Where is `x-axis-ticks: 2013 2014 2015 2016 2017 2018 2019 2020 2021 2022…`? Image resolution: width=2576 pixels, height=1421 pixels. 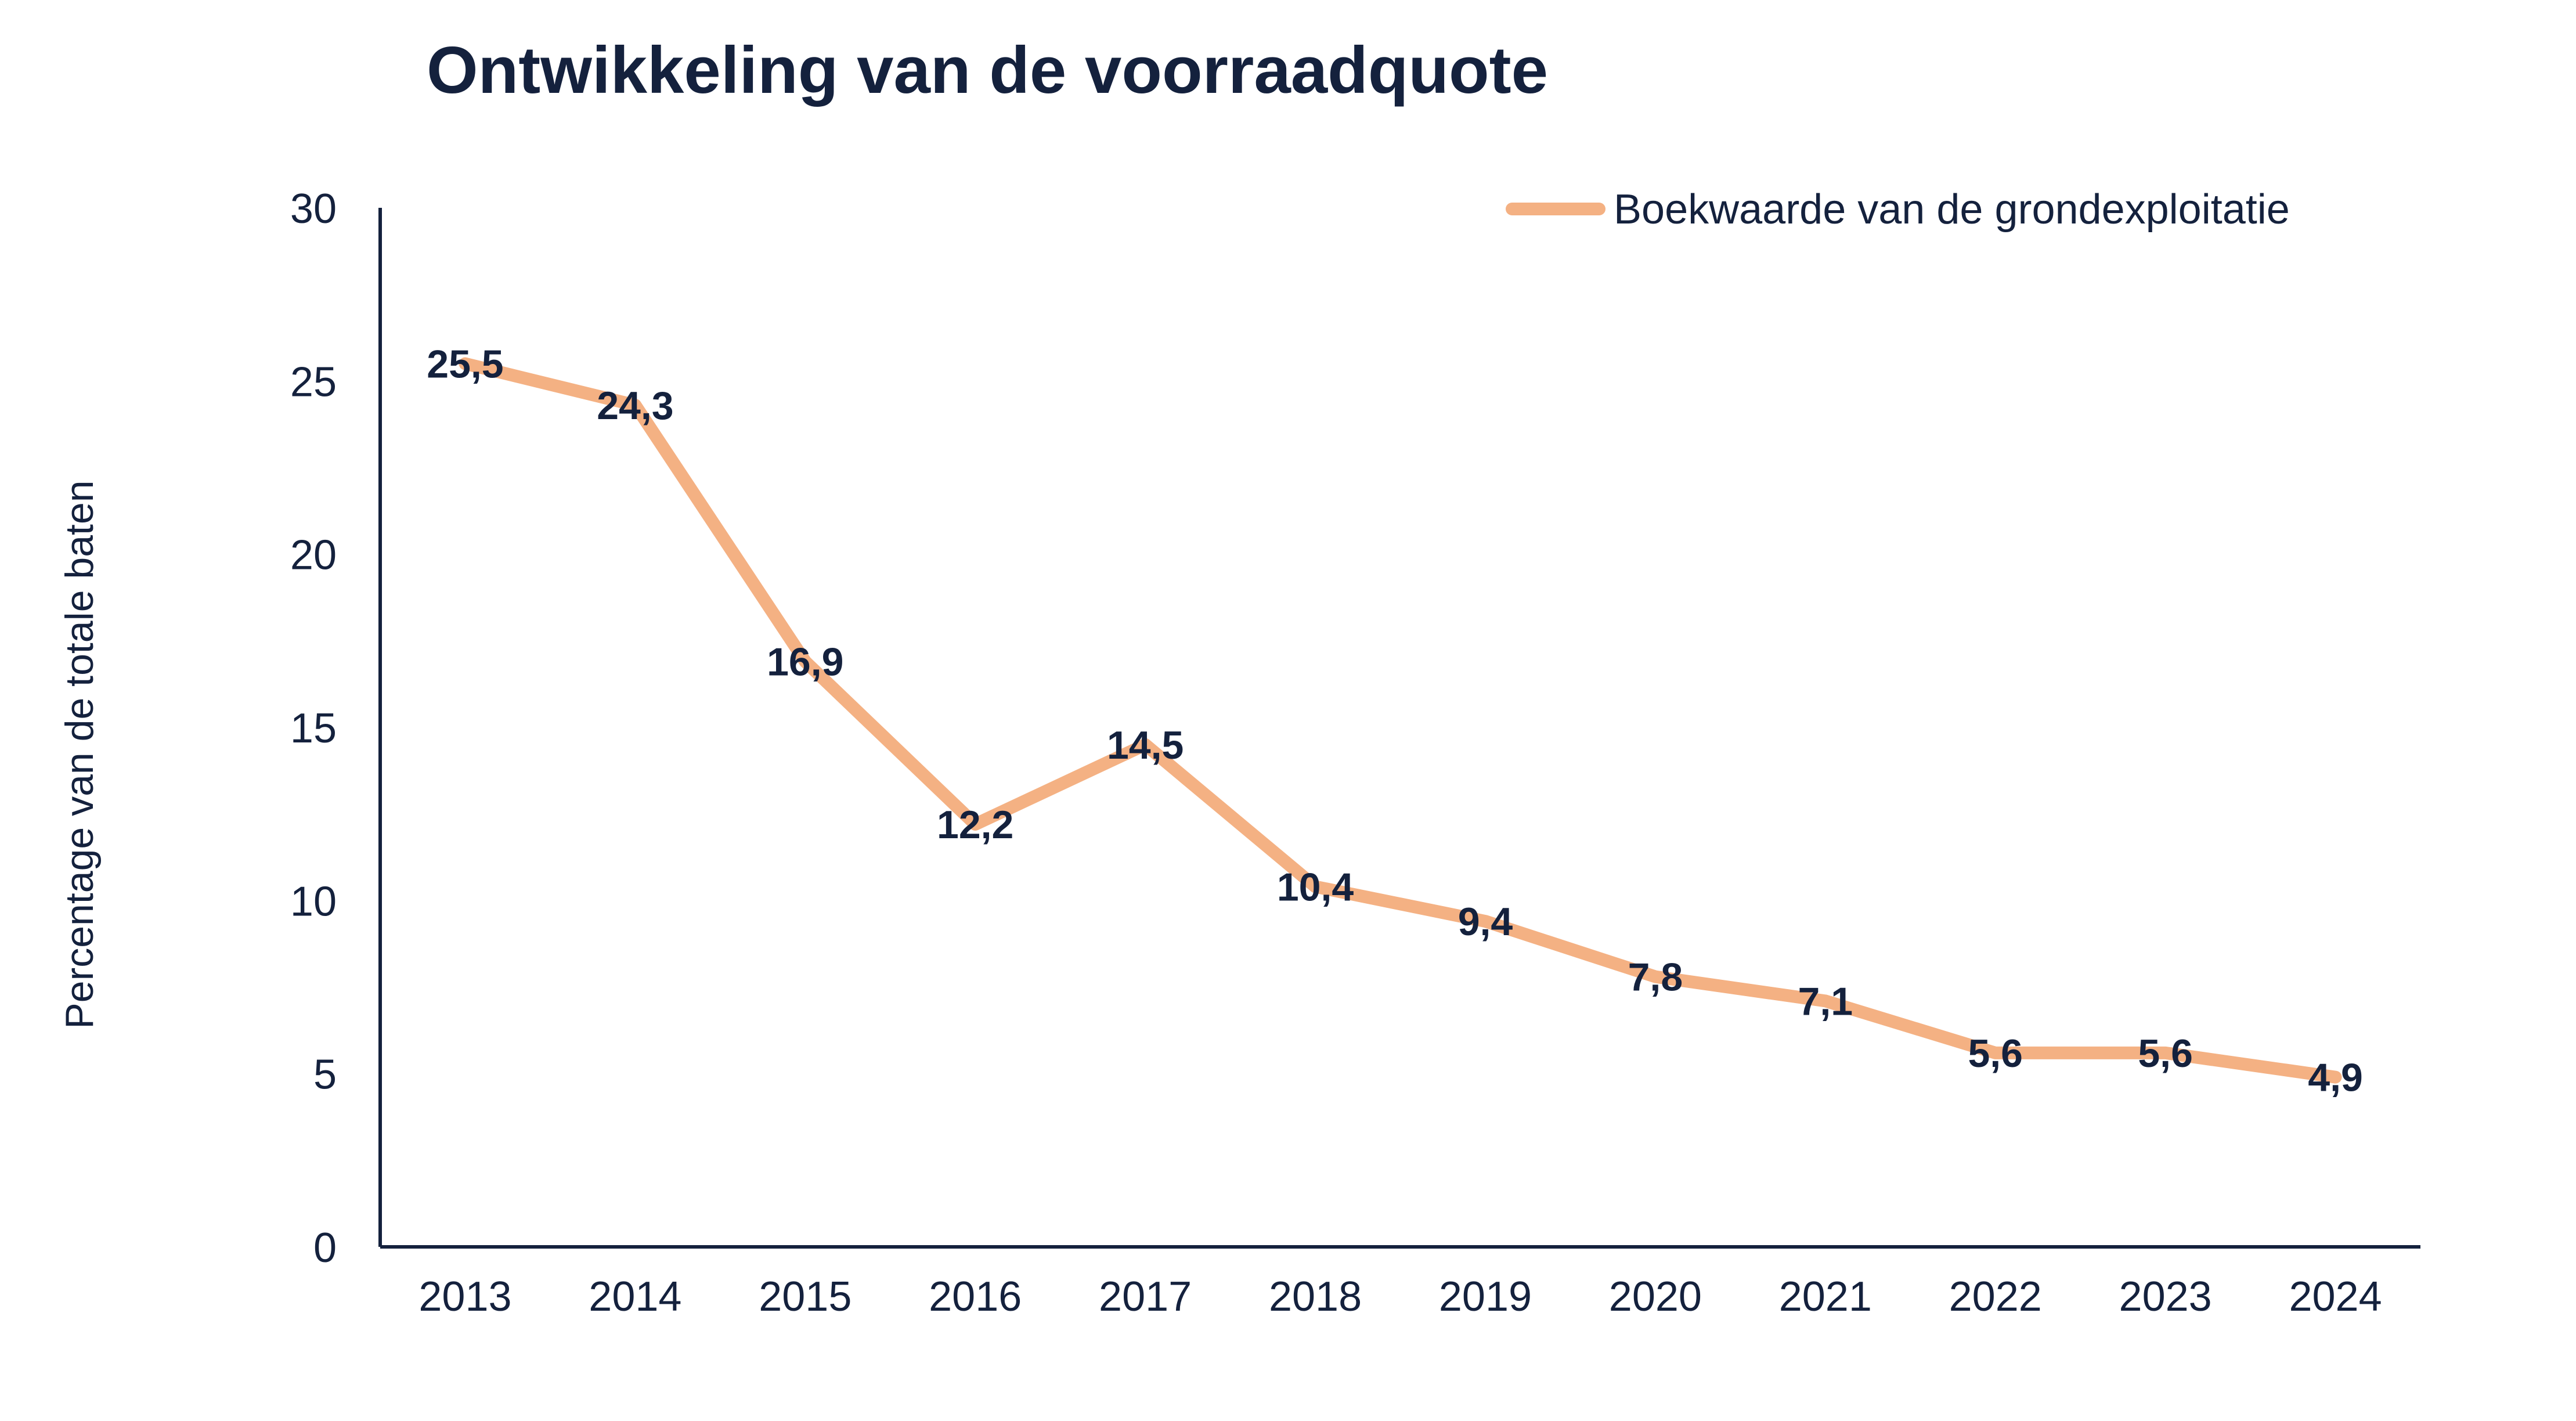 x-axis-ticks: 2013 2014 2015 2016 2017 2018 2019 2020 2021 2022… is located at coordinates (1400, 1297).